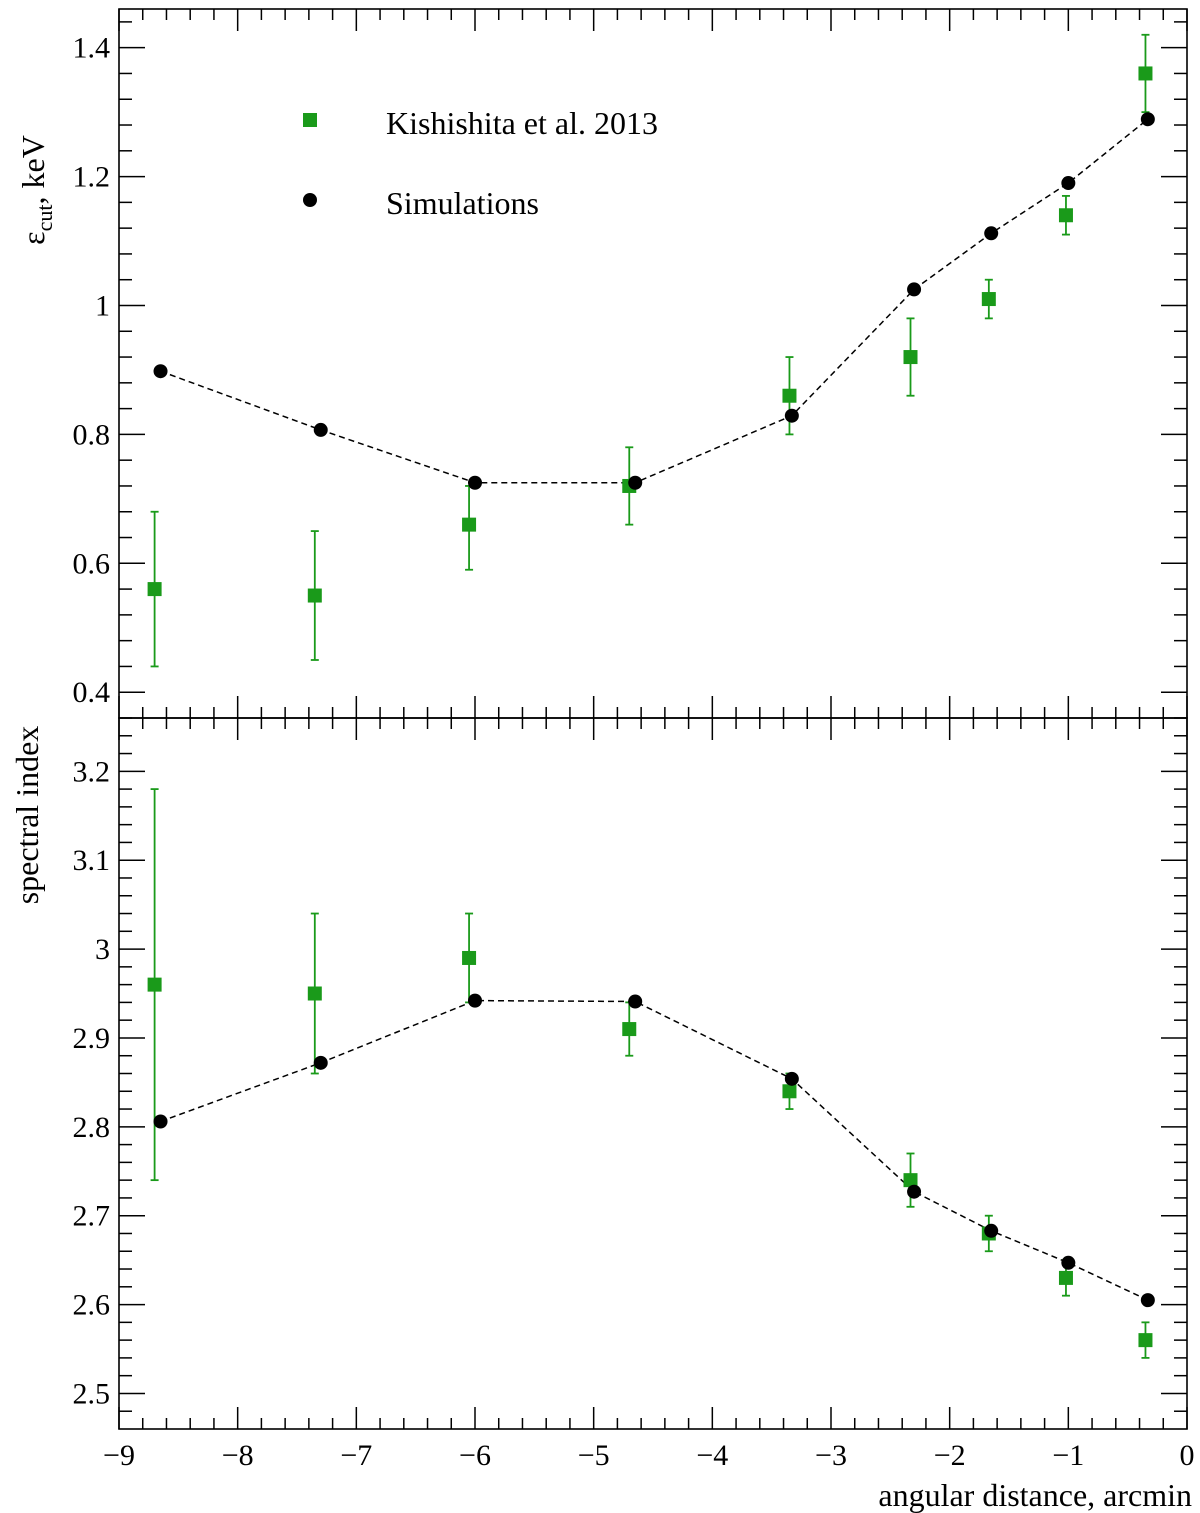  Describe the element at coordinates (92, 1038) in the screenshot. I see `y-tick-label: 2.9` at that location.